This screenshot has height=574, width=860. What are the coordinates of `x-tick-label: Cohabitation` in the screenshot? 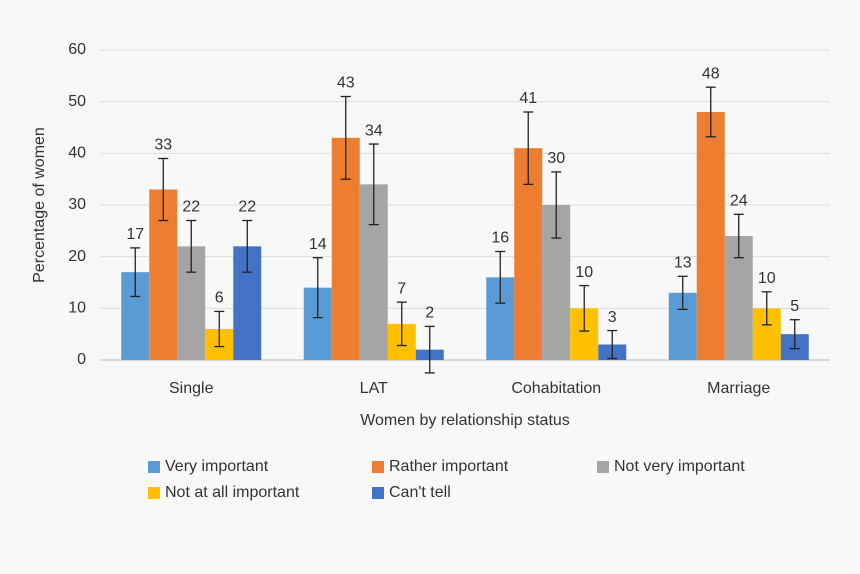 It's located at (556, 388).